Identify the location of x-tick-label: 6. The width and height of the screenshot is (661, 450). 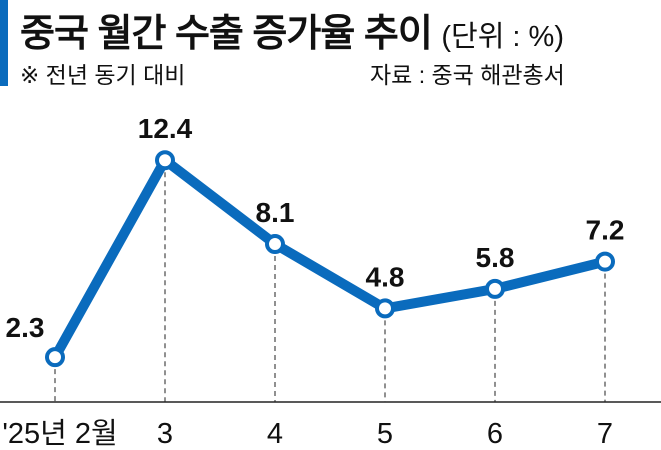
(495, 434).